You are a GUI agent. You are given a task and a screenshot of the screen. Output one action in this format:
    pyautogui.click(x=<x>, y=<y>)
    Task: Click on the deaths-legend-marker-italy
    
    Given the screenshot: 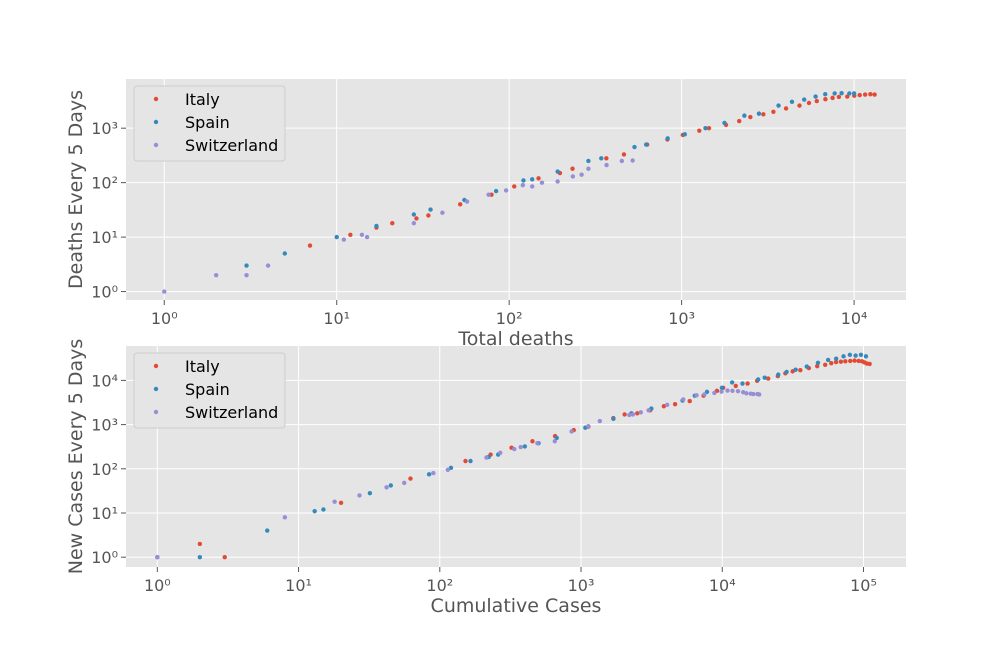 What is the action you would take?
    pyautogui.click(x=156, y=99)
    